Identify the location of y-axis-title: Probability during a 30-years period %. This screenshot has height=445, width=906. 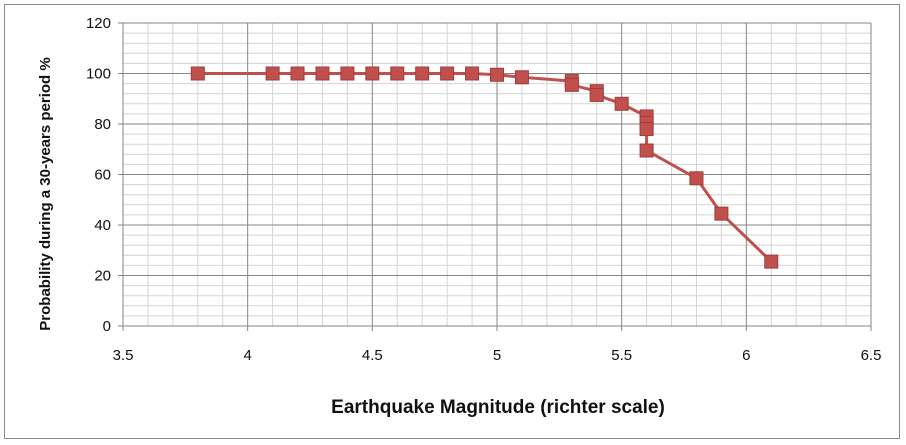
(45, 193).